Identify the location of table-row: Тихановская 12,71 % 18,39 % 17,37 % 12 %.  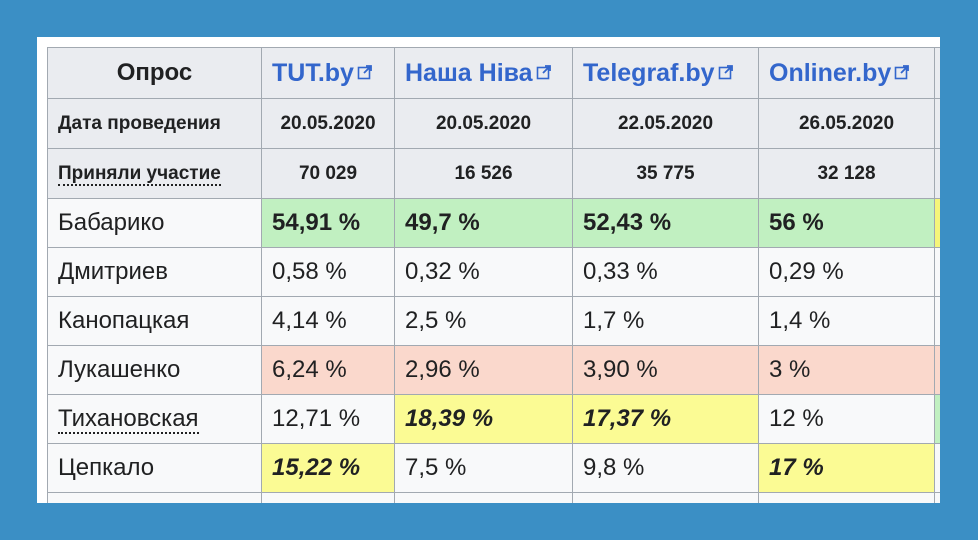
(493, 419).